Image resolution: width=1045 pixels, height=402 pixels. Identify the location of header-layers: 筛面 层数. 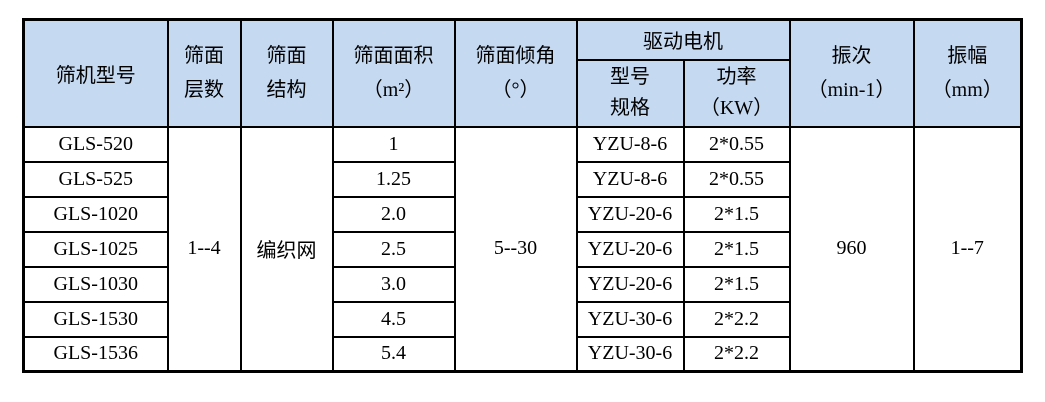
(204, 73).